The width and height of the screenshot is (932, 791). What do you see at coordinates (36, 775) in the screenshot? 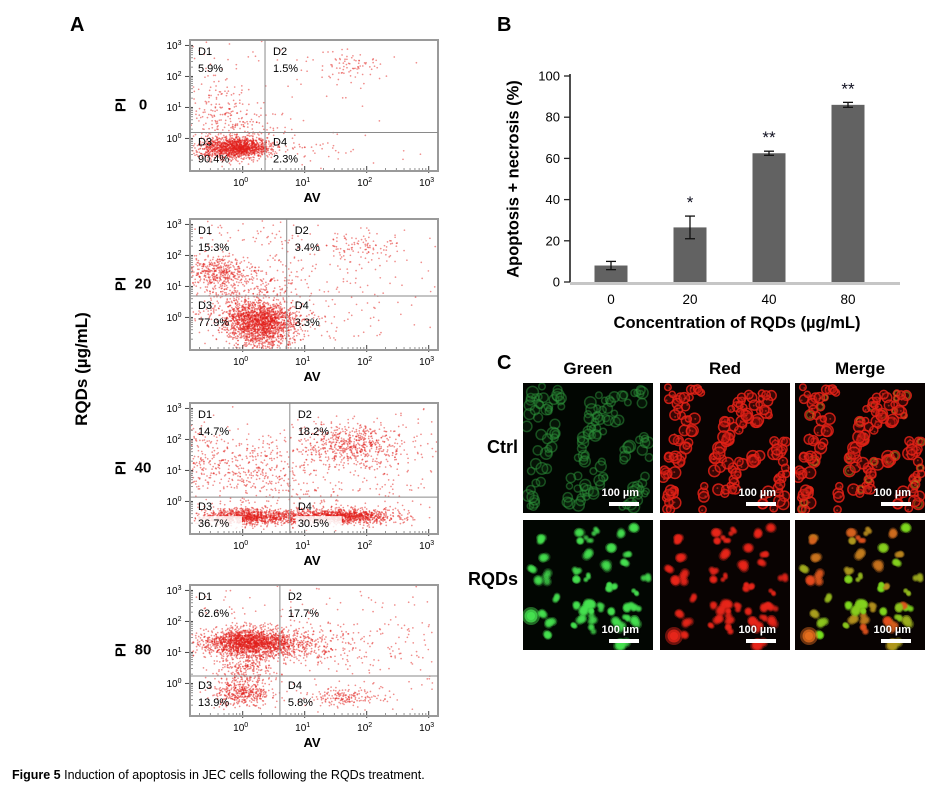
I see `caption-figure-number: Figure 5` at bounding box center [36, 775].